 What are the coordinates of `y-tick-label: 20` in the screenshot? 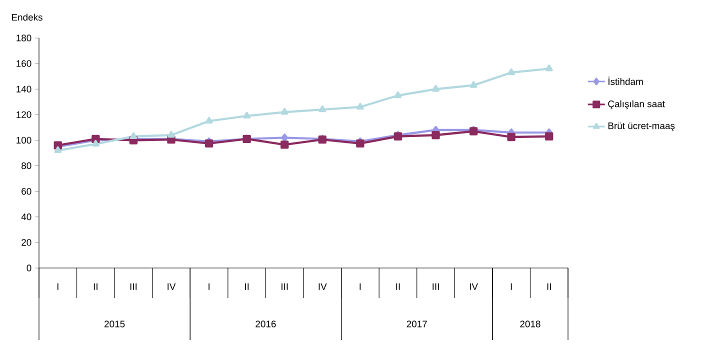 It's located at (27, 242).